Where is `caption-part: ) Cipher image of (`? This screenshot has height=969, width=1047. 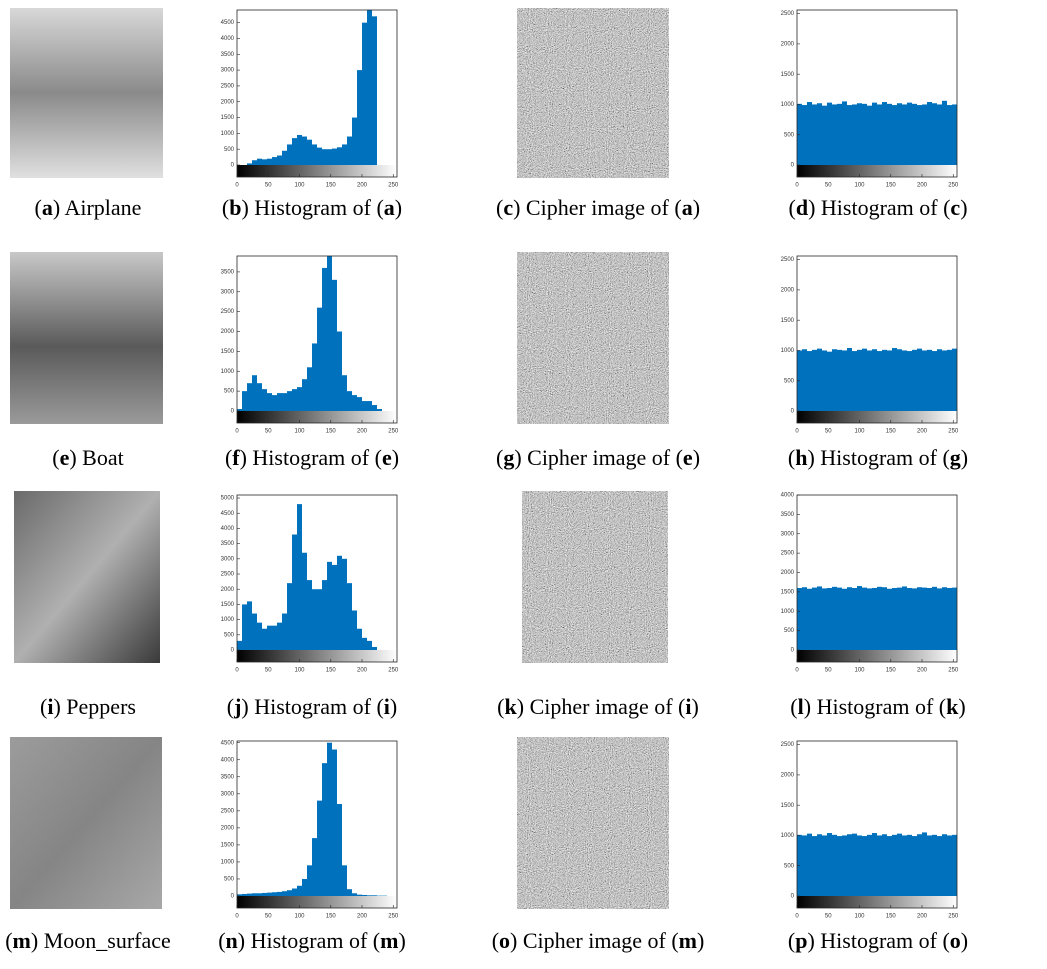
caption-part: ) Cipher image of ( is located at coordinates (601, 706).